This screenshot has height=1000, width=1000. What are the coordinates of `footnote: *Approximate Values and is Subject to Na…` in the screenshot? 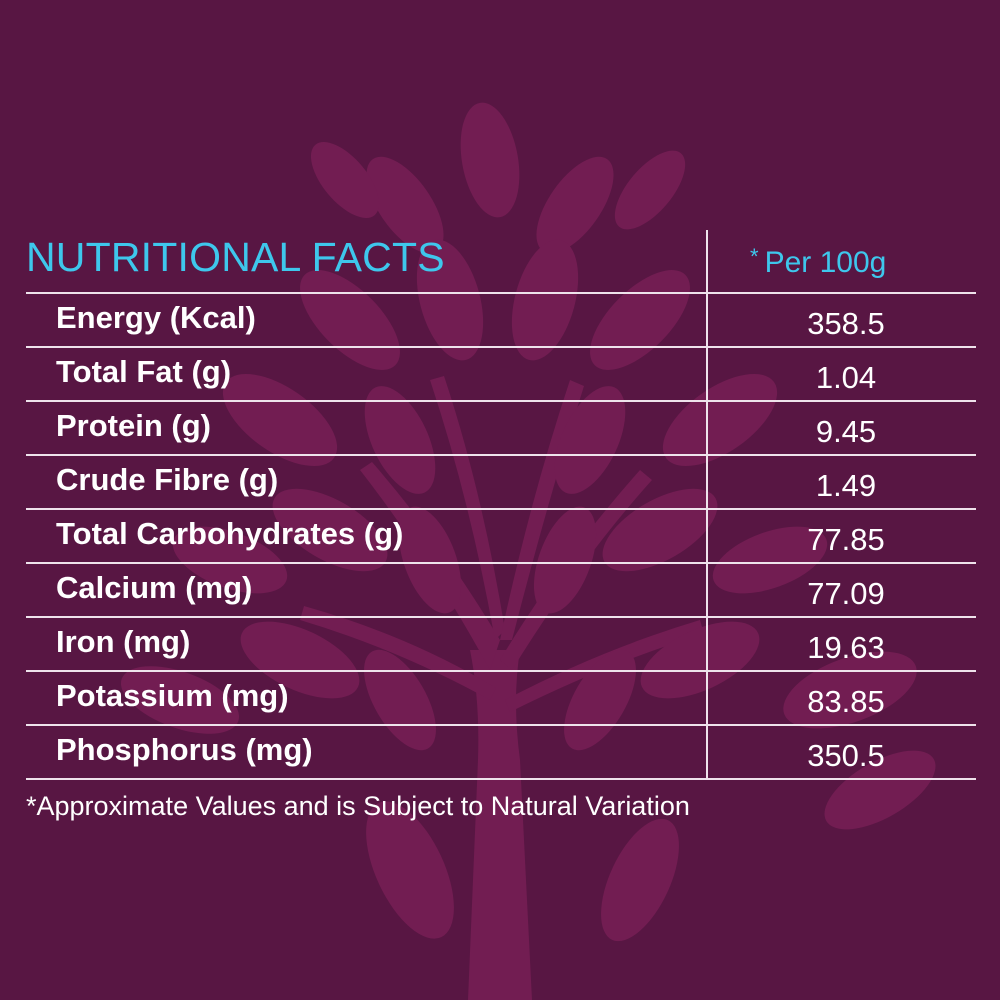 It's located at (358, 806).